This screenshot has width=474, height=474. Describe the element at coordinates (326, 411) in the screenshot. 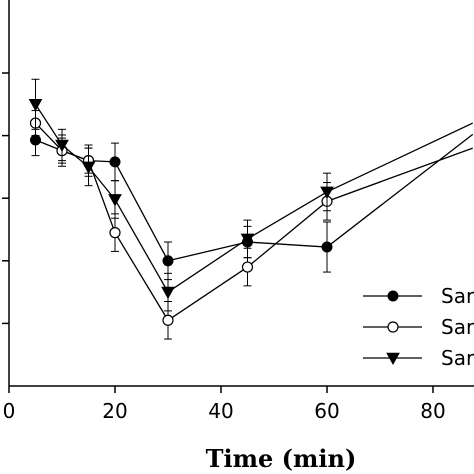

I see `x-tick-label: 60` at that location.